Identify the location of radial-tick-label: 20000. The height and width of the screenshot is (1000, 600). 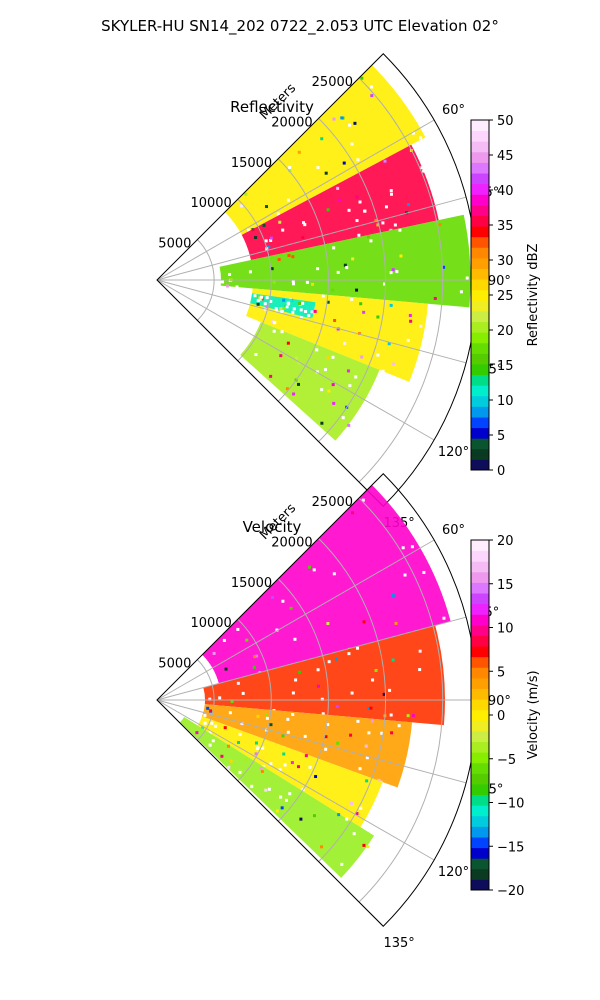
(291, 122).